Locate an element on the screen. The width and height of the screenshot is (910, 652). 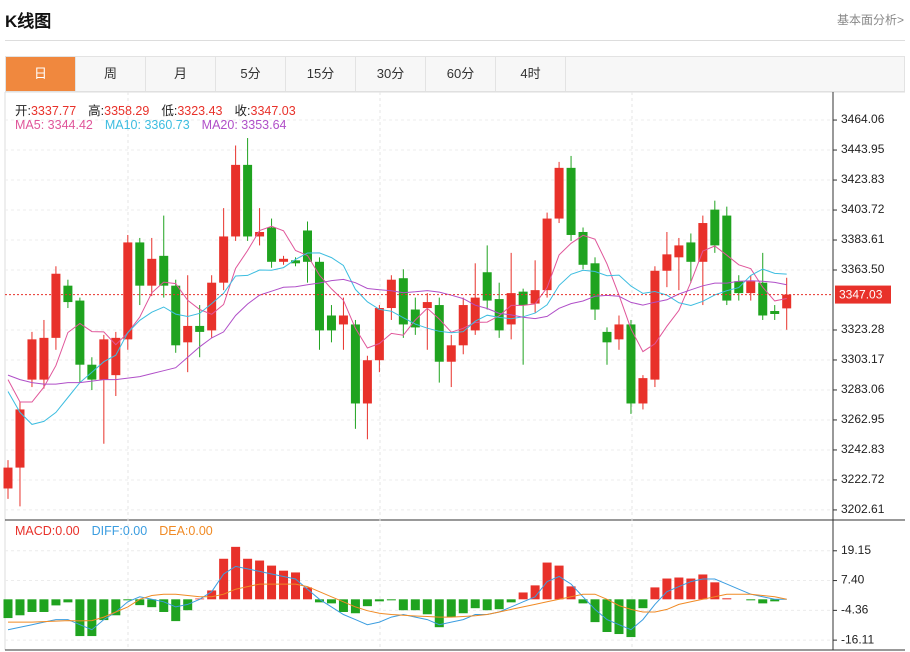
y-tick-label: 3323.28 is located at coordinates (863, 329).